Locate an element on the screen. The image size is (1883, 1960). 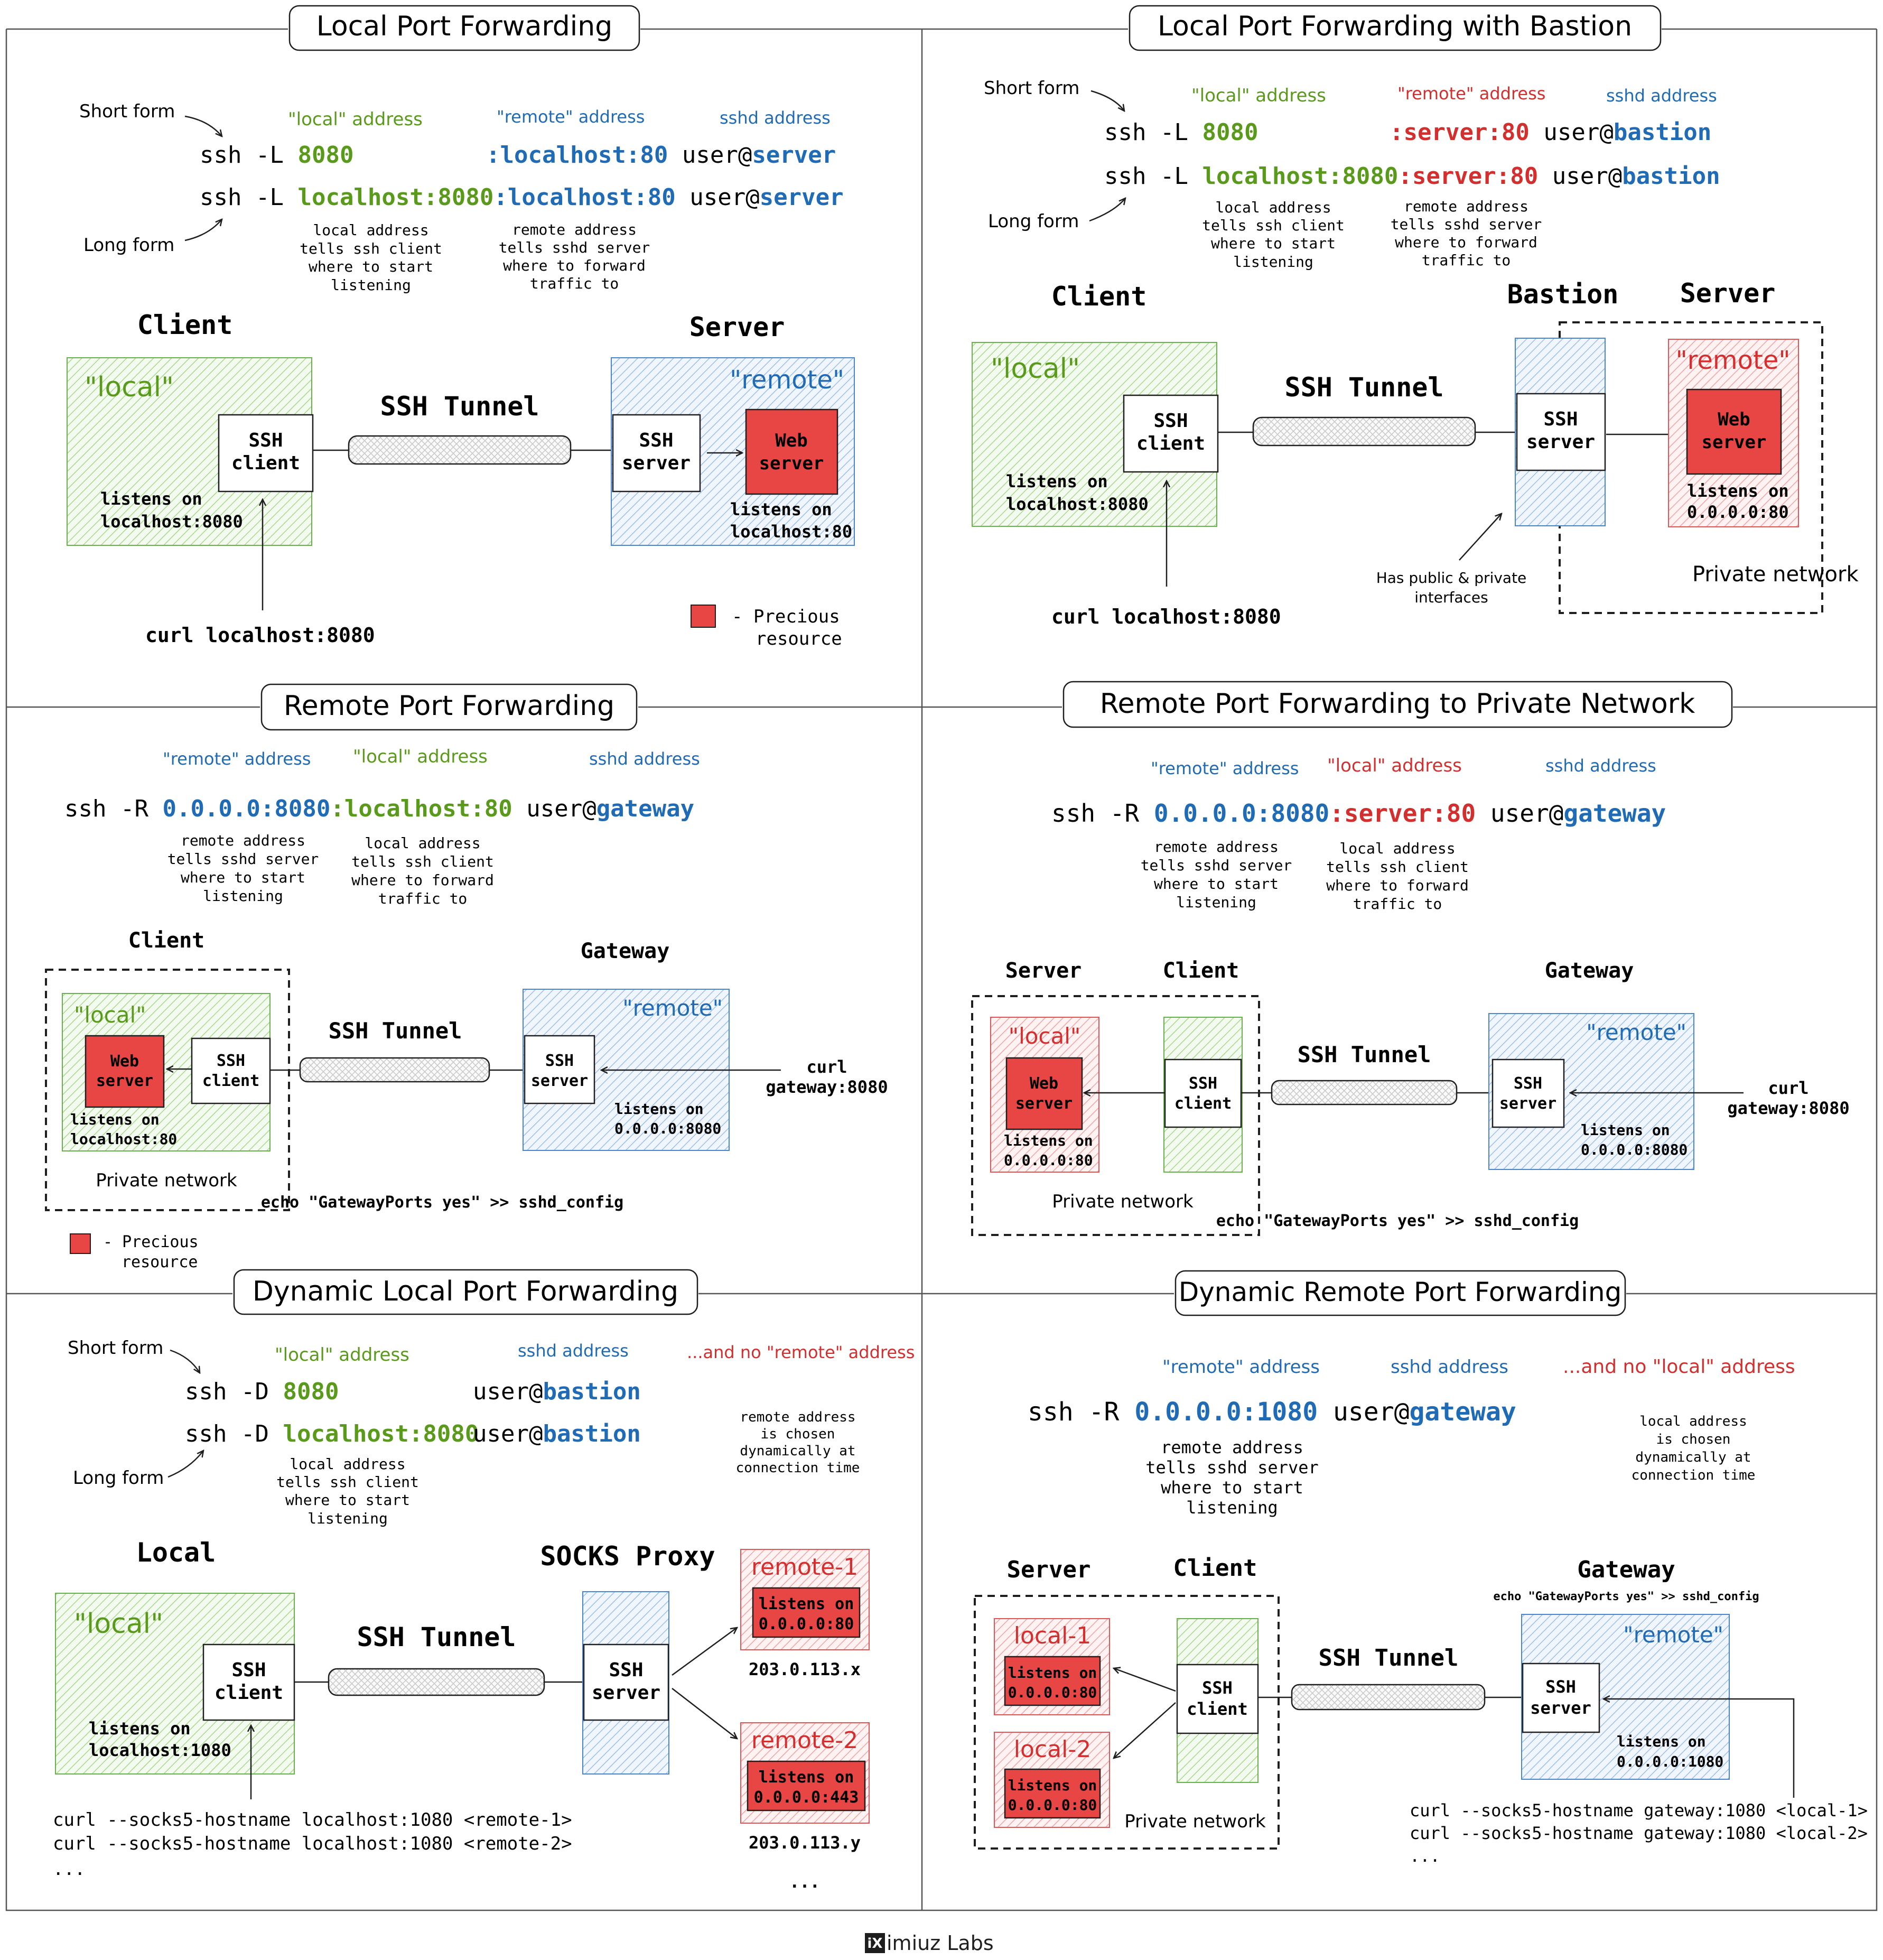
svg-text: is chosen is located at coordinates (798, 1434).